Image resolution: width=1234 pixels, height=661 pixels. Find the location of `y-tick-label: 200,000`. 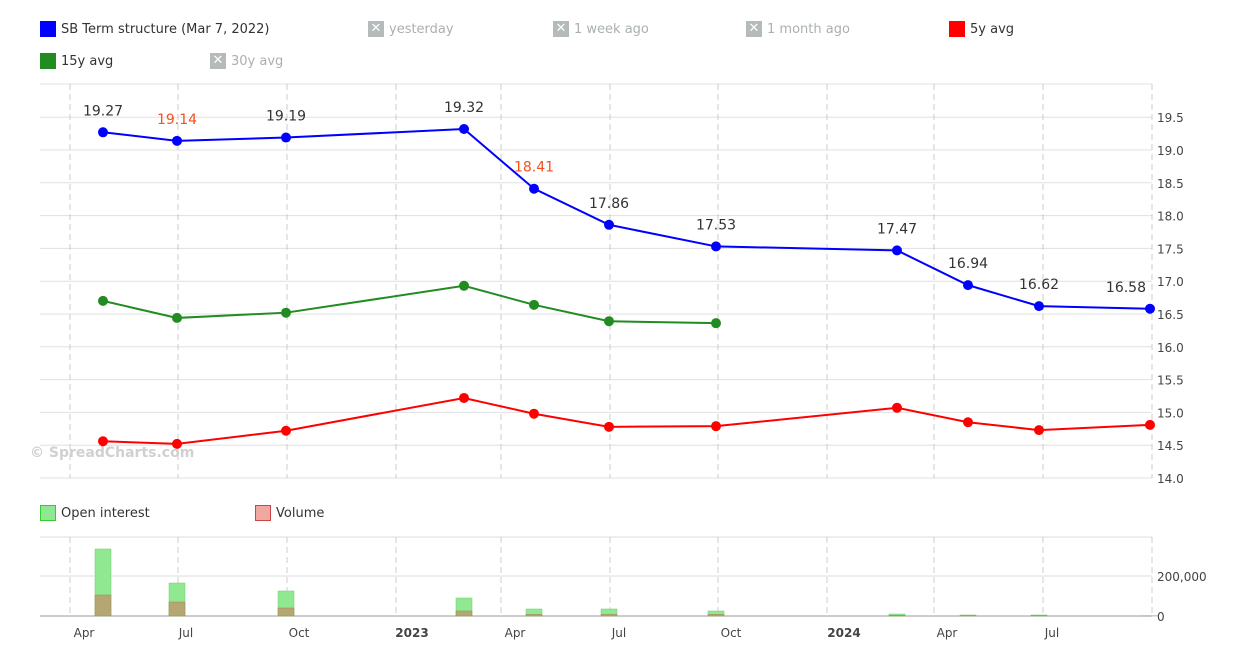

y-tick-label: 200,000 is located at coordinates (1182, 577).